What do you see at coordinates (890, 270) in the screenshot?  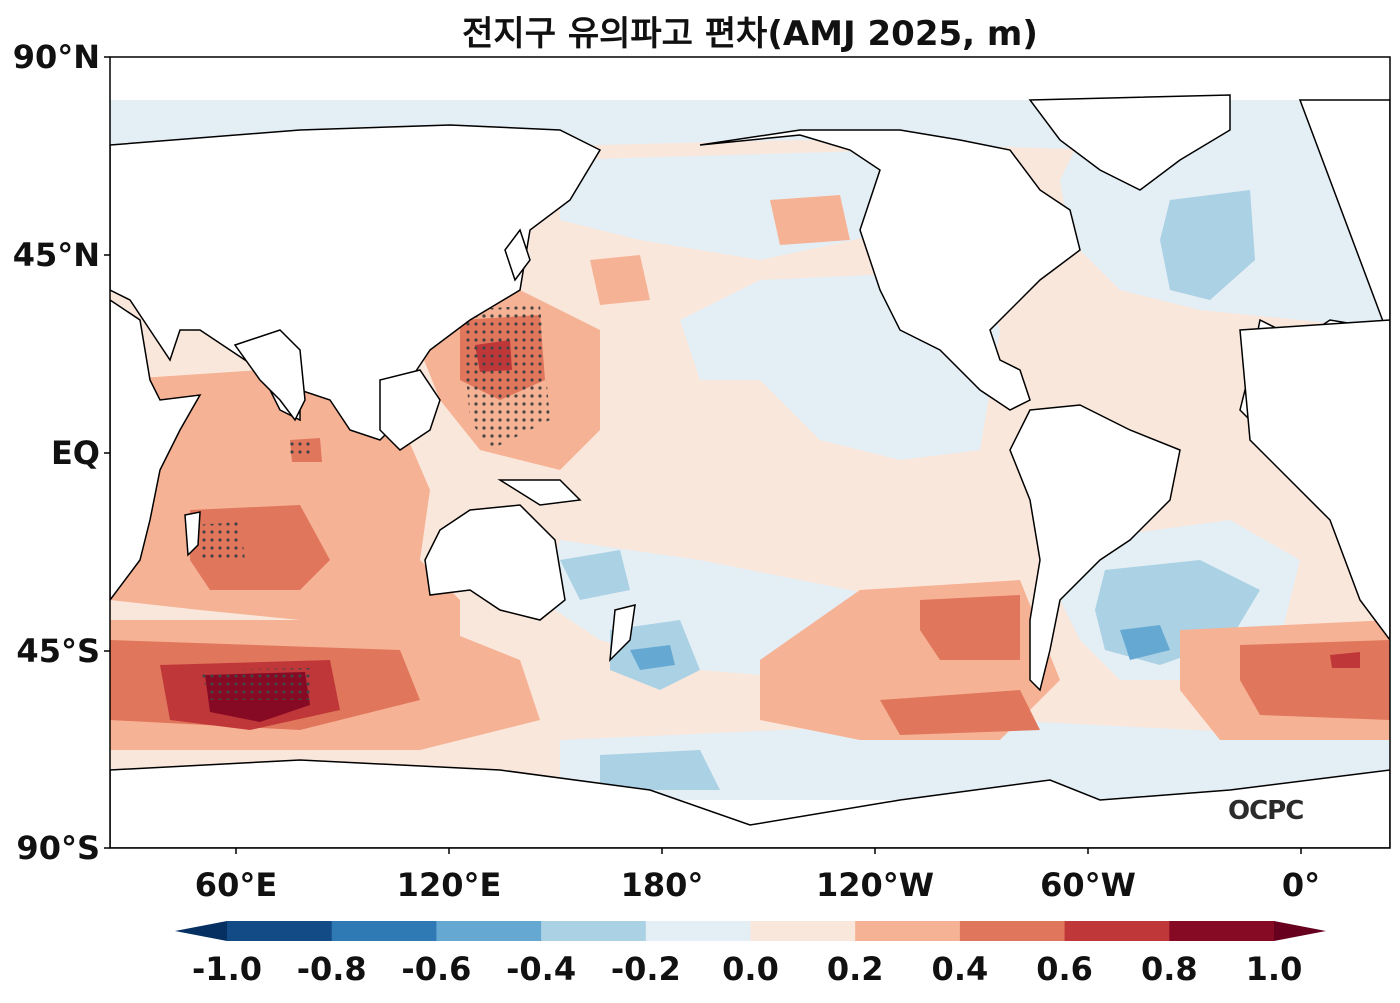 I see `north-america` at bounding box center [890, 270].